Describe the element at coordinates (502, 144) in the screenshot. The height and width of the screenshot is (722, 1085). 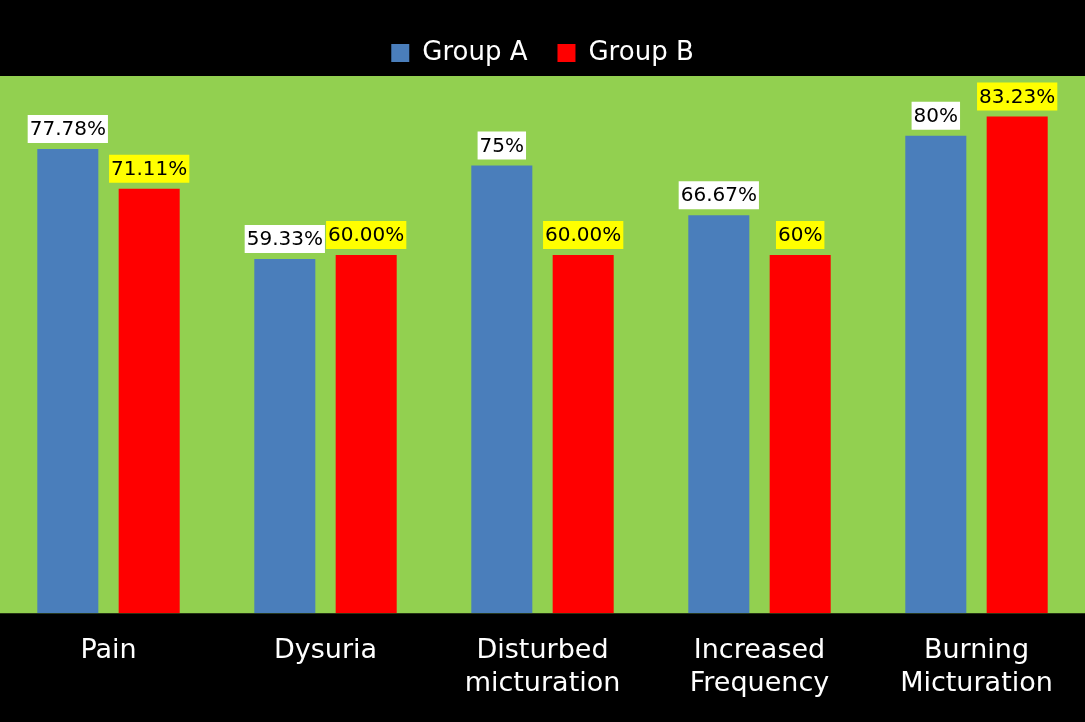
I see `data-label: 75%` at that location.